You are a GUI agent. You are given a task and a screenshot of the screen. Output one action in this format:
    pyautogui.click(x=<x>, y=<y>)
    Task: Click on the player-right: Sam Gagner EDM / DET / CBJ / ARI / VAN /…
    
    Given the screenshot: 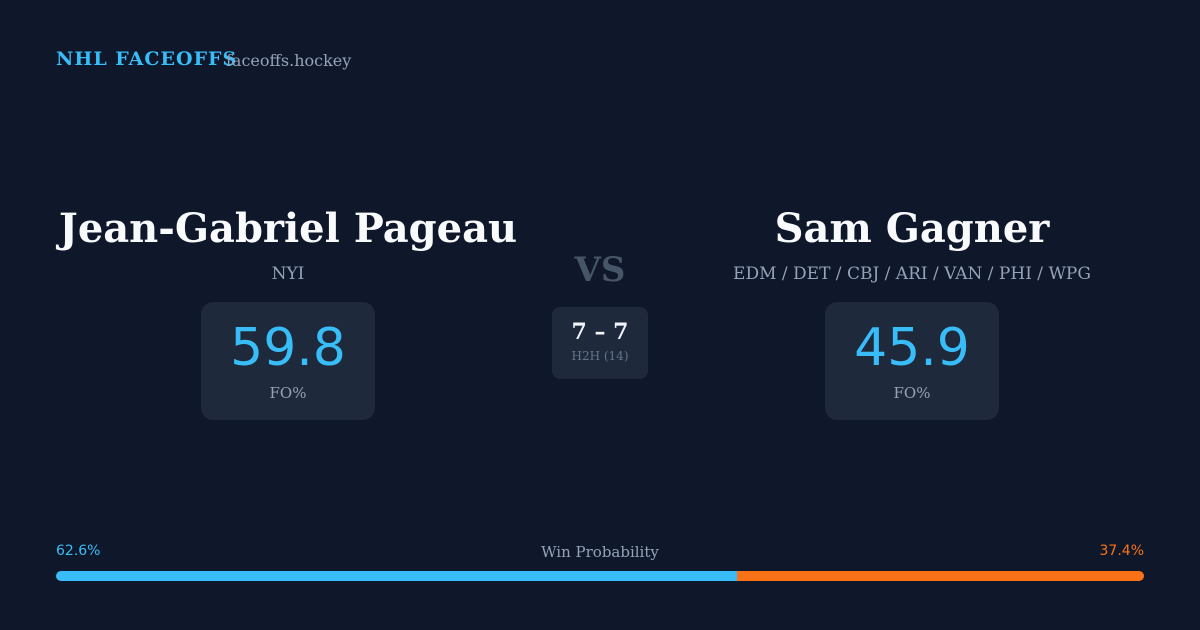 What is the action you would take?
    pyautogui.click(x=906, y=242)
    